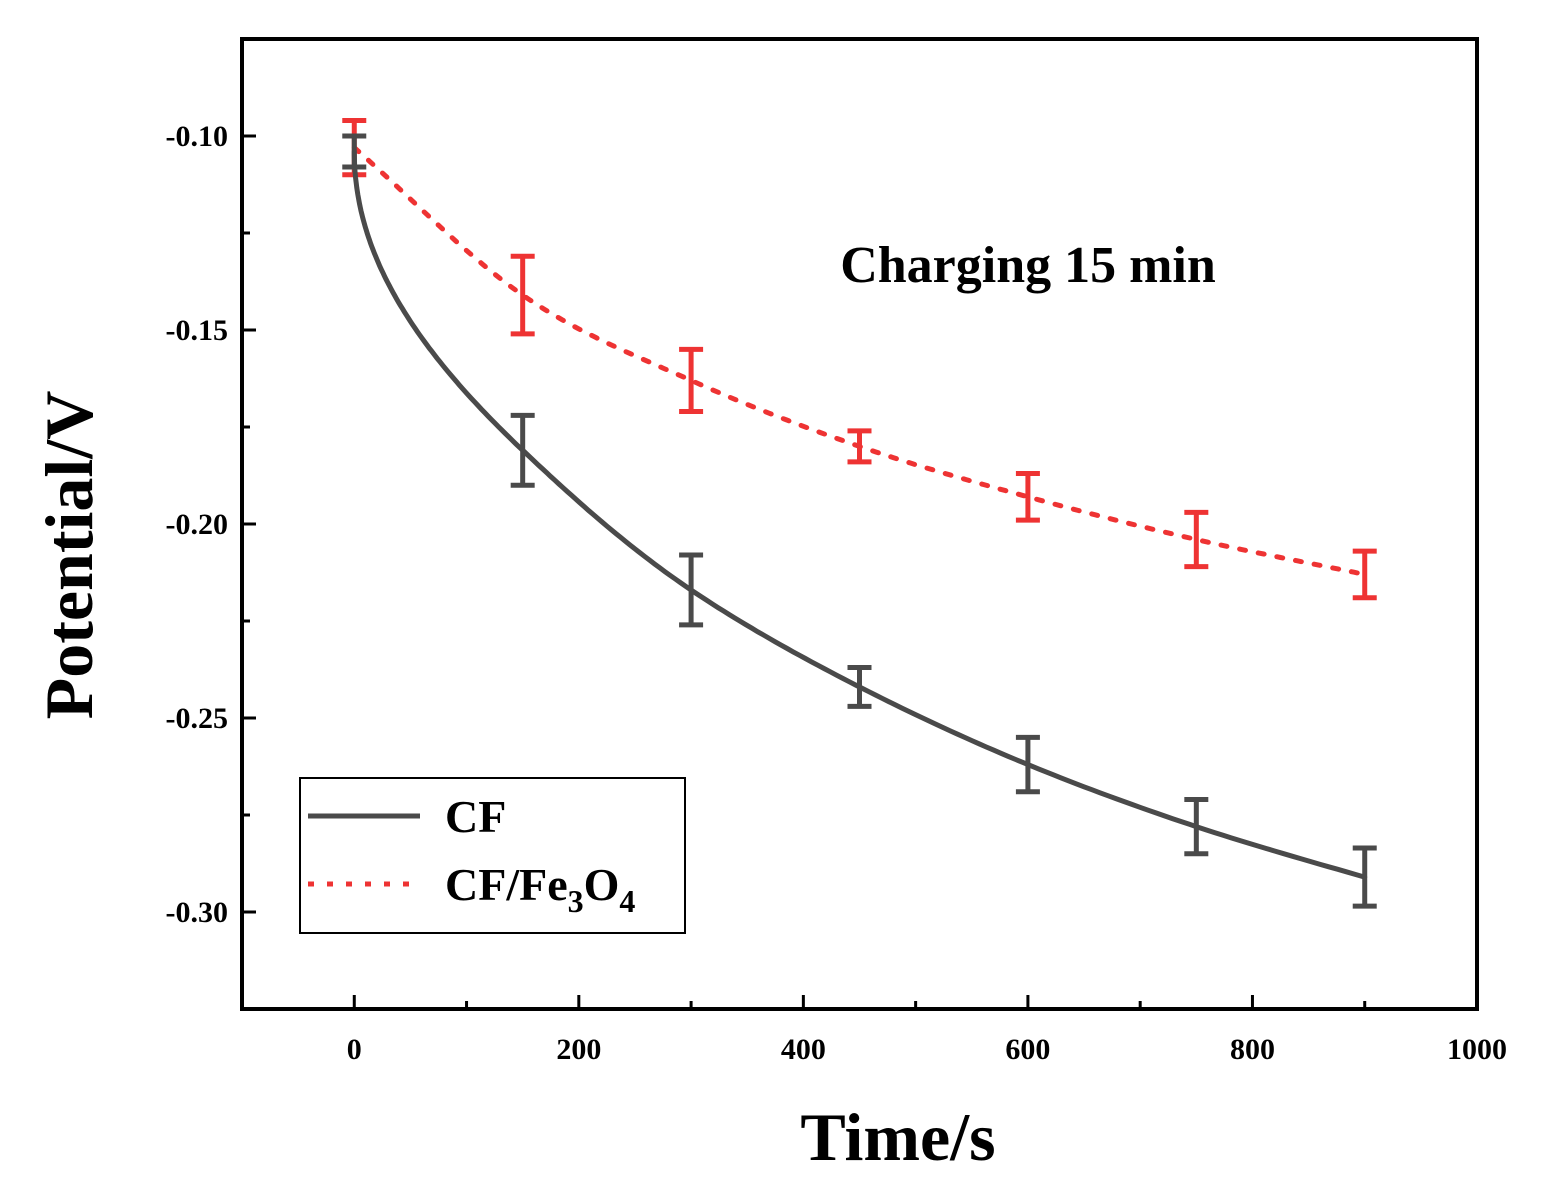 The width and height of the screenshot is (1550, 1195). I want to click on y-axis-ticks: -0.10 -0.15 -0.20 -0.25 -0.30, so click(211, 565).